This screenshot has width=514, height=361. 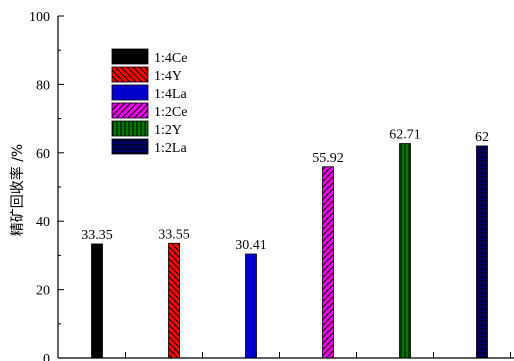 I want to click on y-tick-label: 60, so click(x=43, y=154).